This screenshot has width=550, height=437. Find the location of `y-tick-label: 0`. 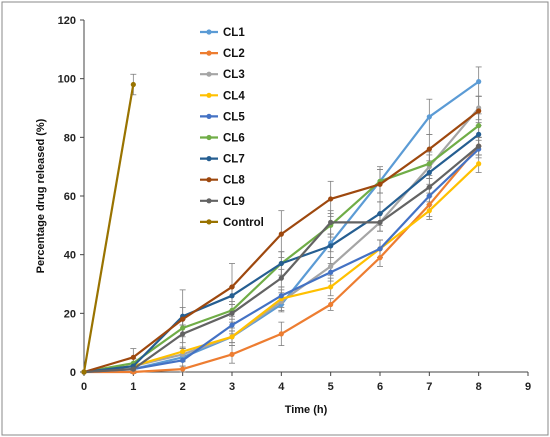

y-tick-label: 0 is located at coordinates (73, 373).